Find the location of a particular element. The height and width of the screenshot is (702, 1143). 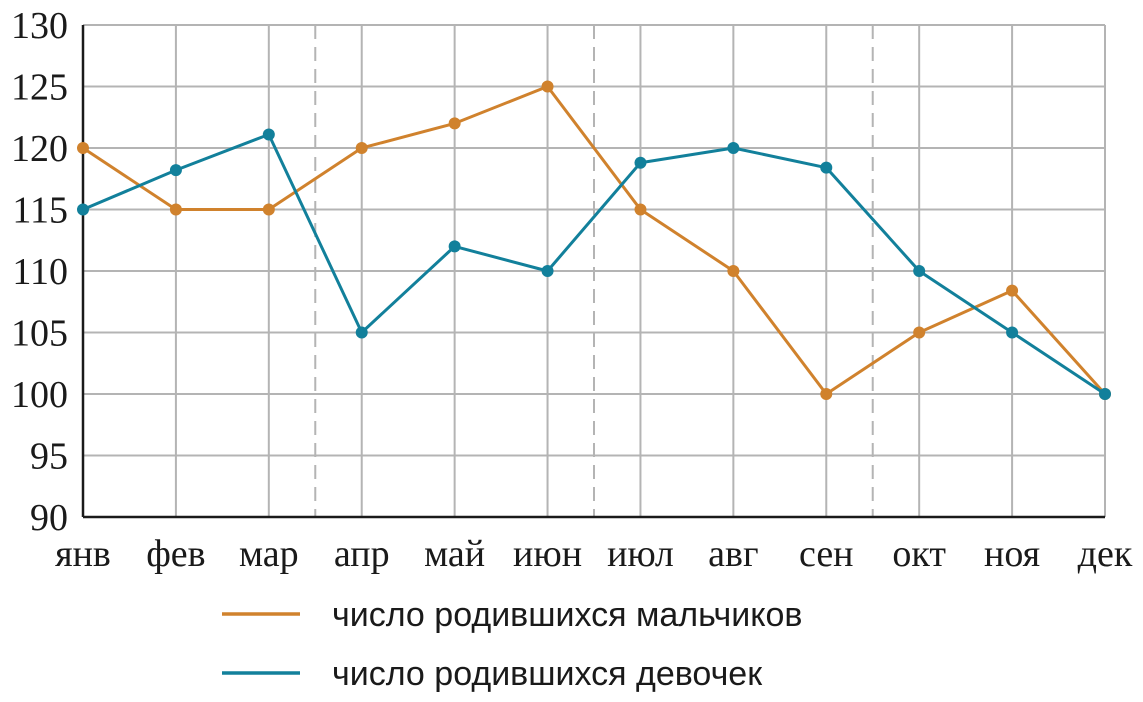

y-tick-label: 105 is located at coordinates (39, 334).